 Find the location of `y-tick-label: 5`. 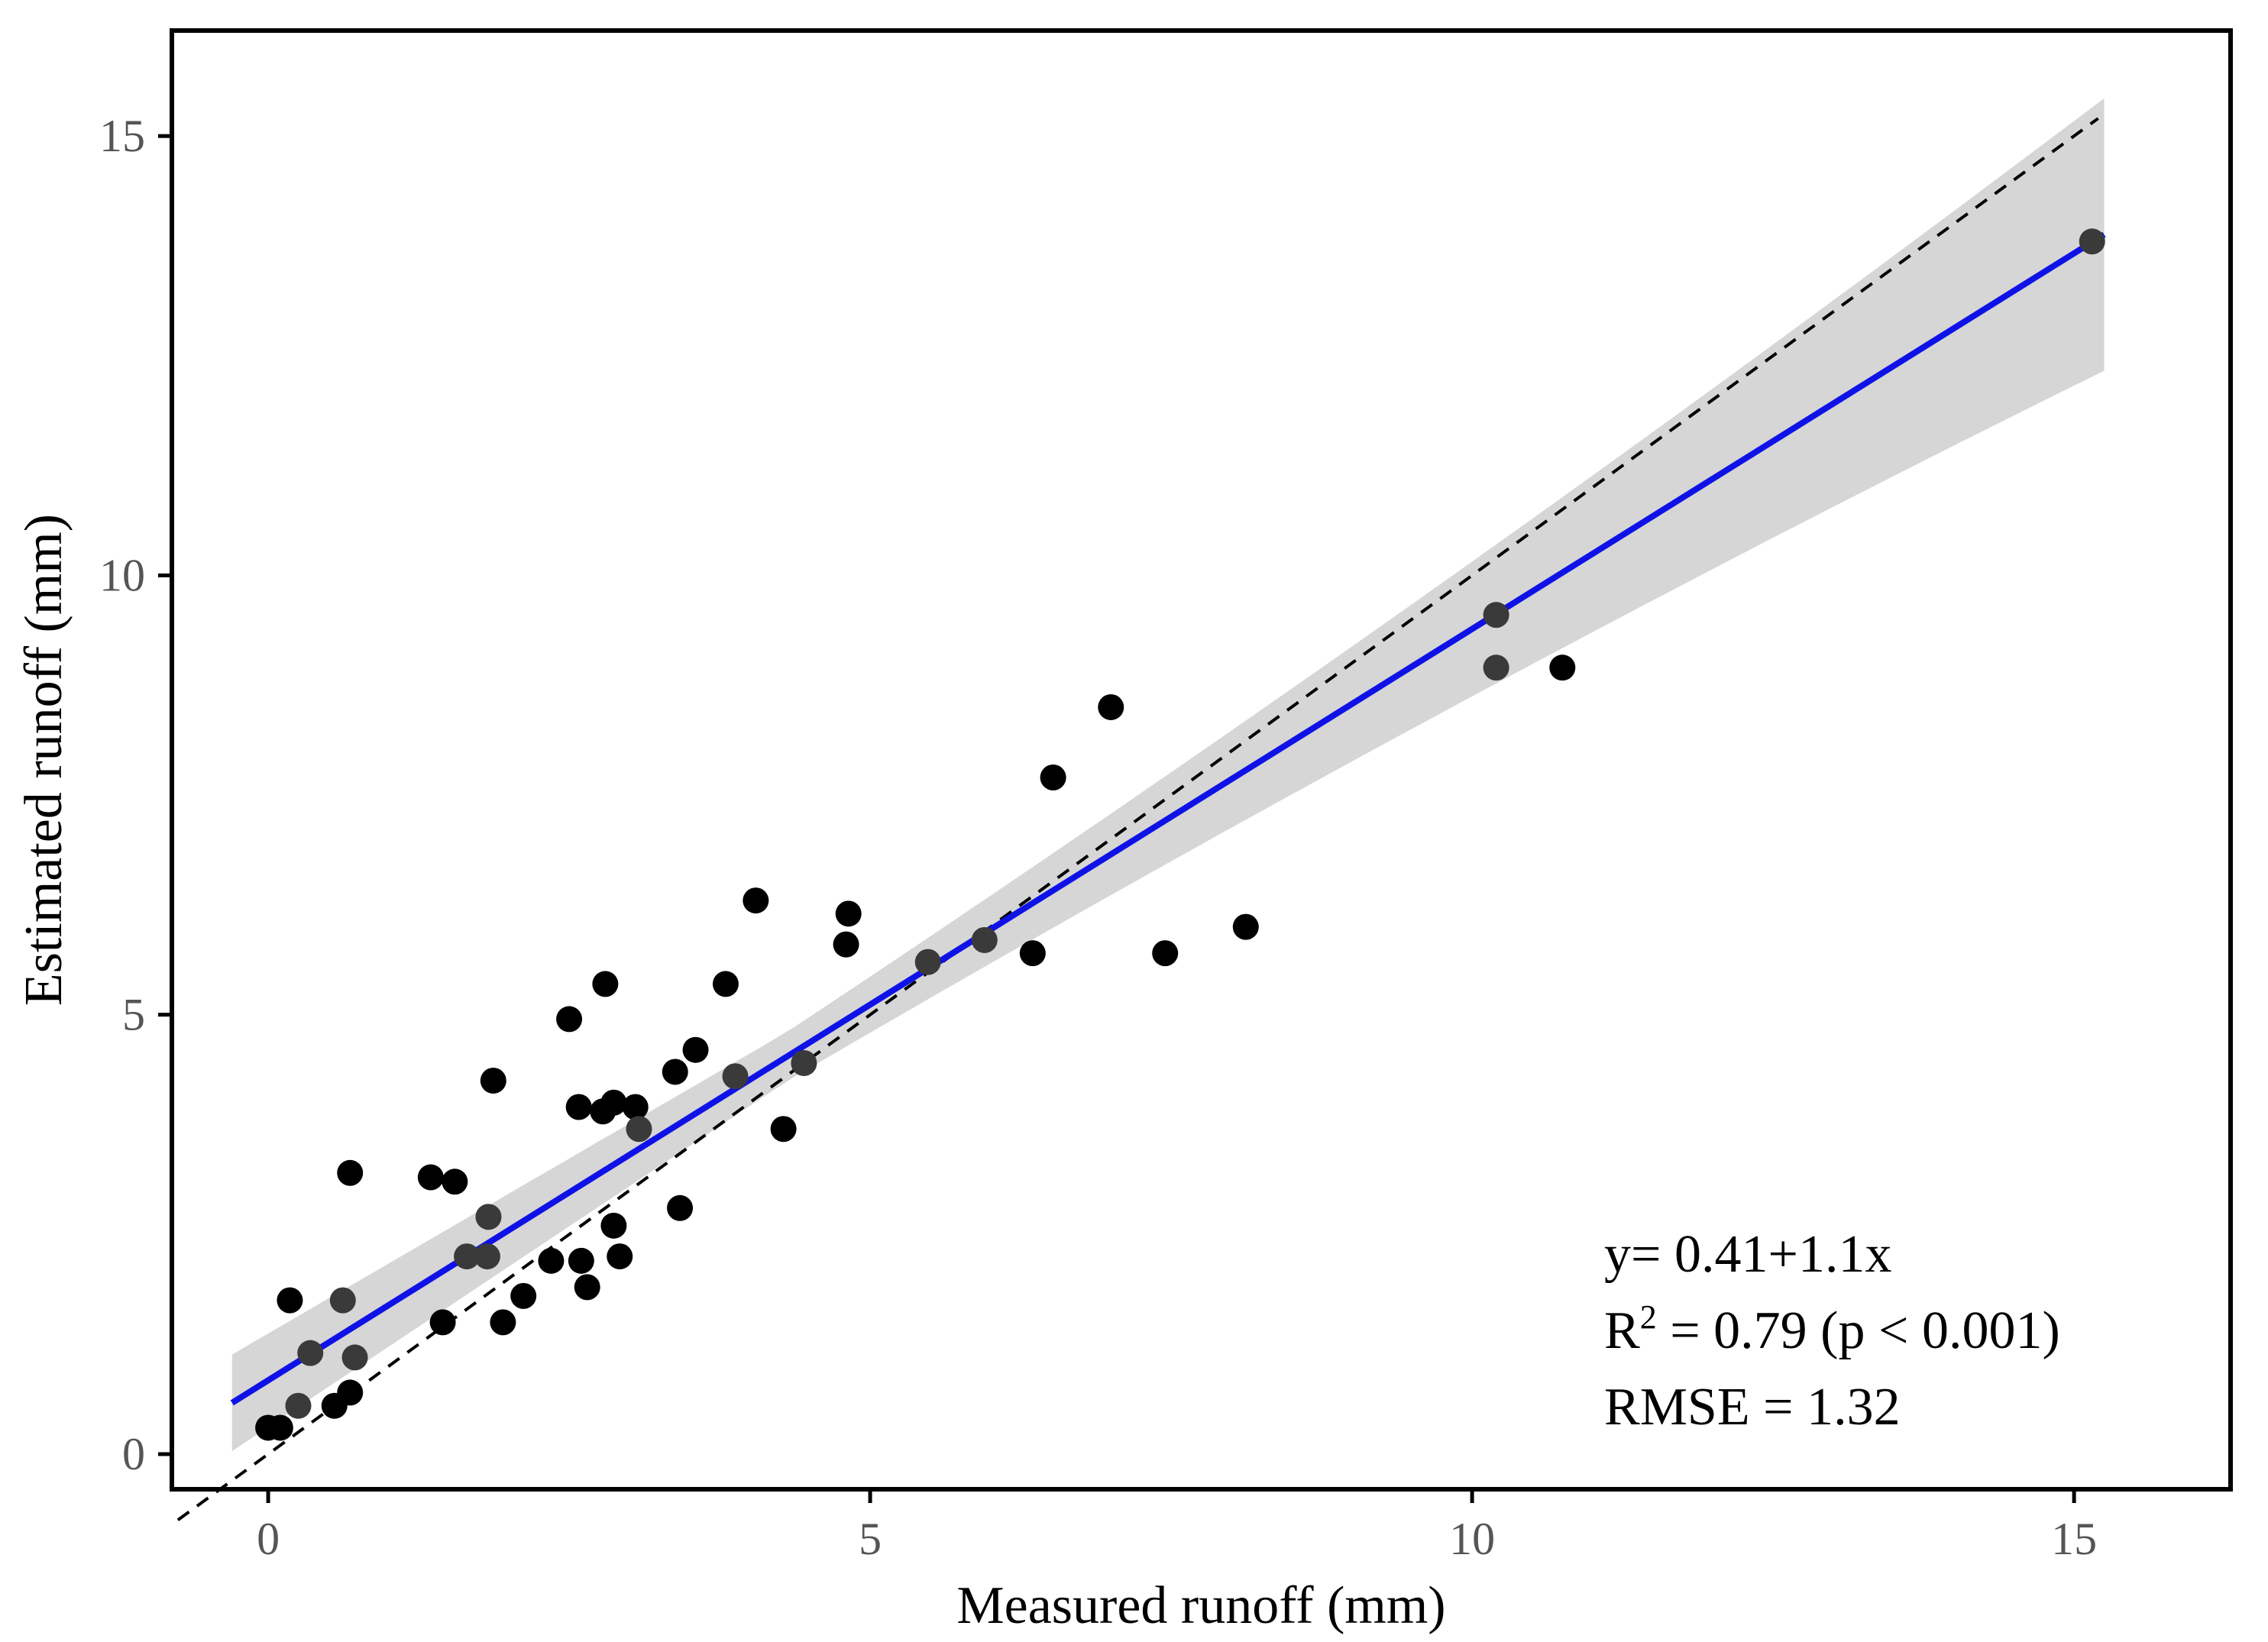

y-tick-label: 5 is located at coordinates (133, 1015).